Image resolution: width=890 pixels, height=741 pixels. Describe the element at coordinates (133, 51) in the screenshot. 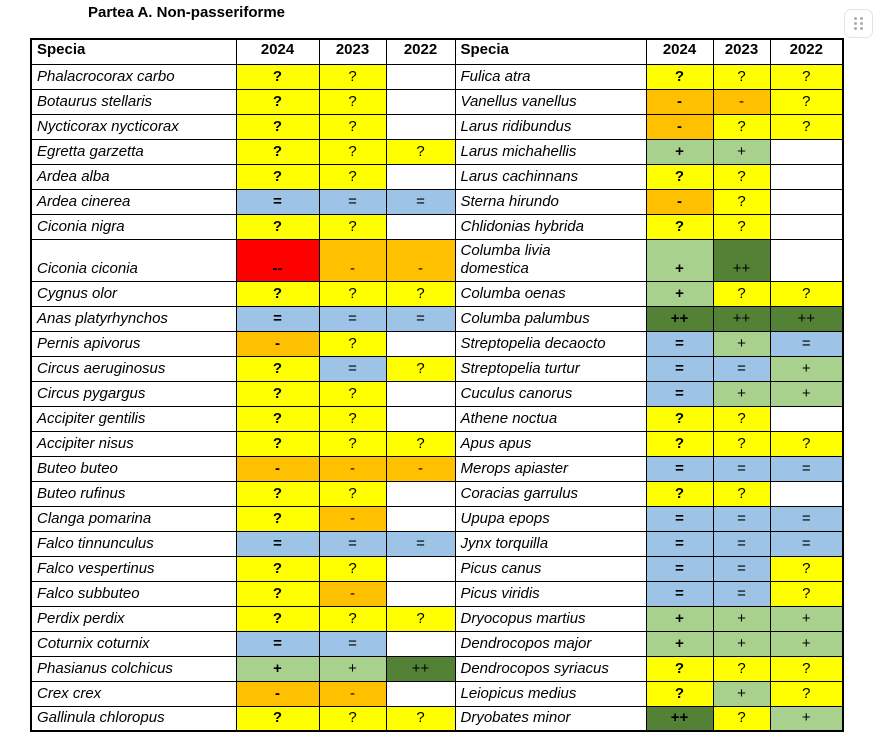

I see `col-header-specia-left: Specia` at that location.